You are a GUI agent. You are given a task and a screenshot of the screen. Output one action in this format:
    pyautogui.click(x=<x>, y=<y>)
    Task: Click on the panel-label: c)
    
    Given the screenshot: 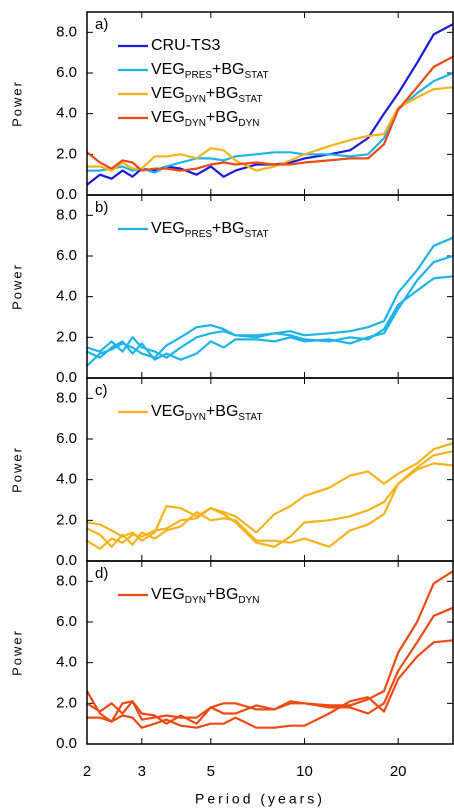 What is the action you would take?
    pyautogui.click(x=101, y=390)
    